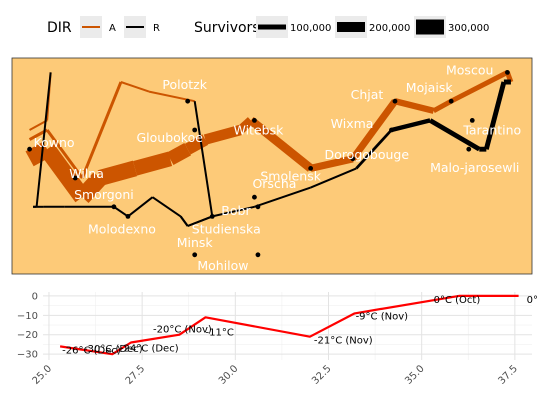 The image size is (538, 400). What do you see at coordinates (182, 330) in the screenshot?
I see `temperature-label: -20°C (Nov)` at bounding box center [182, 330].